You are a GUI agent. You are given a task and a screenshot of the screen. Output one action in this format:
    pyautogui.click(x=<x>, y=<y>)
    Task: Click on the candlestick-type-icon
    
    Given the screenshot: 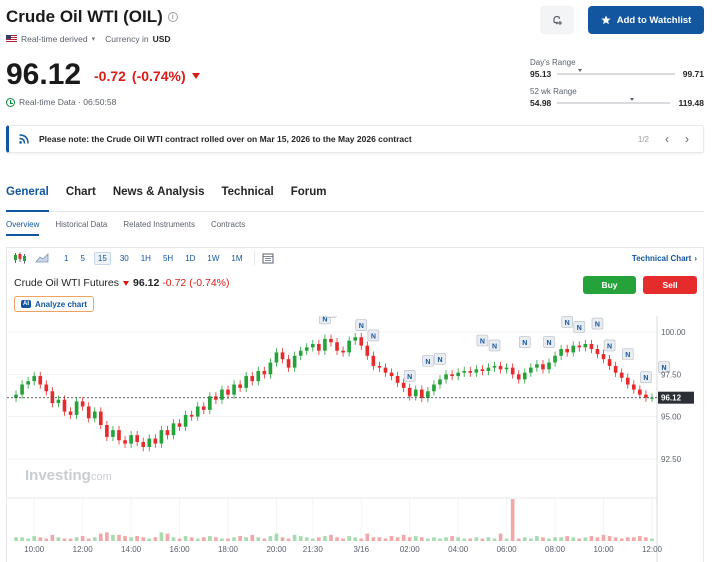 What is the action you would take?
    pyautogui.click(x=20, y=258)
    